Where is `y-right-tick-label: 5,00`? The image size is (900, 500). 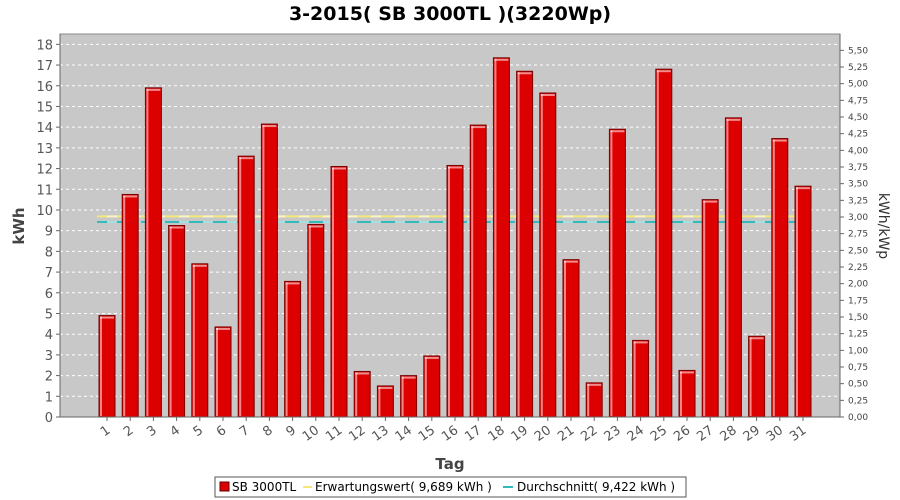 y-right-tick-label: 5,00 is located at coordinates (858, 85).